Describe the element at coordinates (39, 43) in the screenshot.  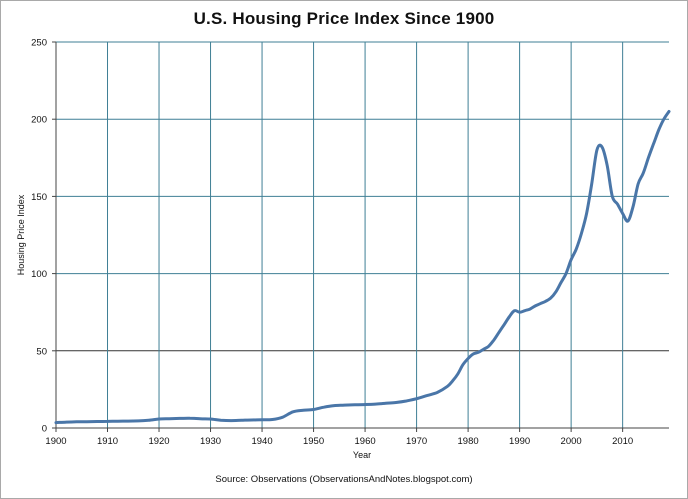
I see `y-tick-label: 250` at that location.